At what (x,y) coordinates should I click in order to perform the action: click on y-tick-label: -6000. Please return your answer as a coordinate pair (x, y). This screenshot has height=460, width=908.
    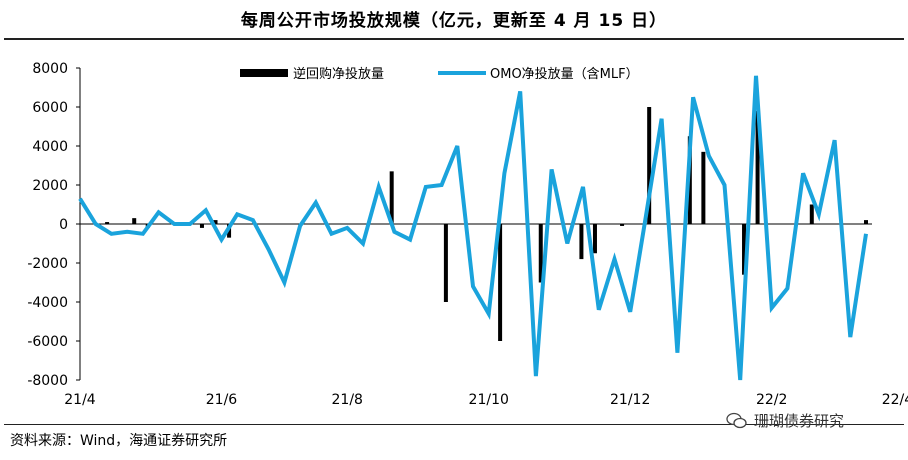
    Looking at the image, I should click on (47, 342).